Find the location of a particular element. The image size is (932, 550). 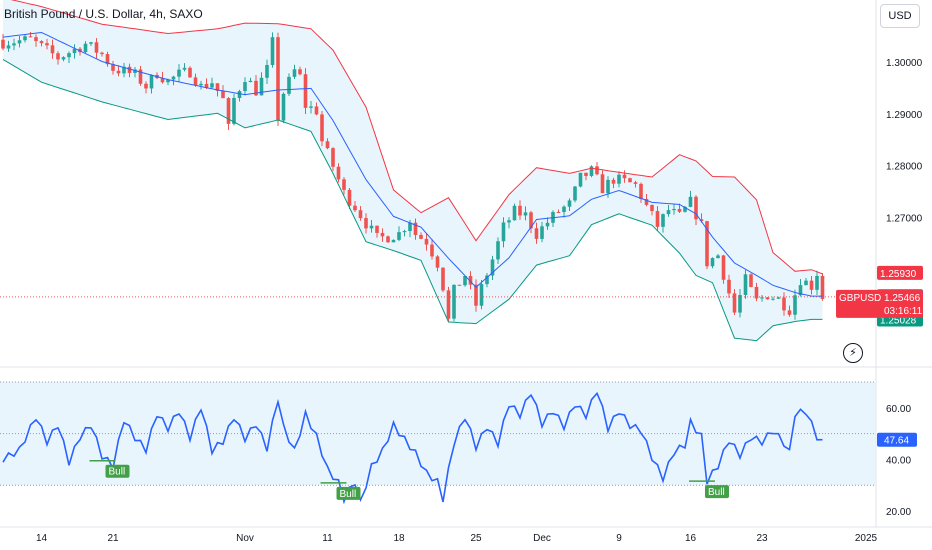

rsi-tick-label: 60.00 is located at coordinates (898, 409).